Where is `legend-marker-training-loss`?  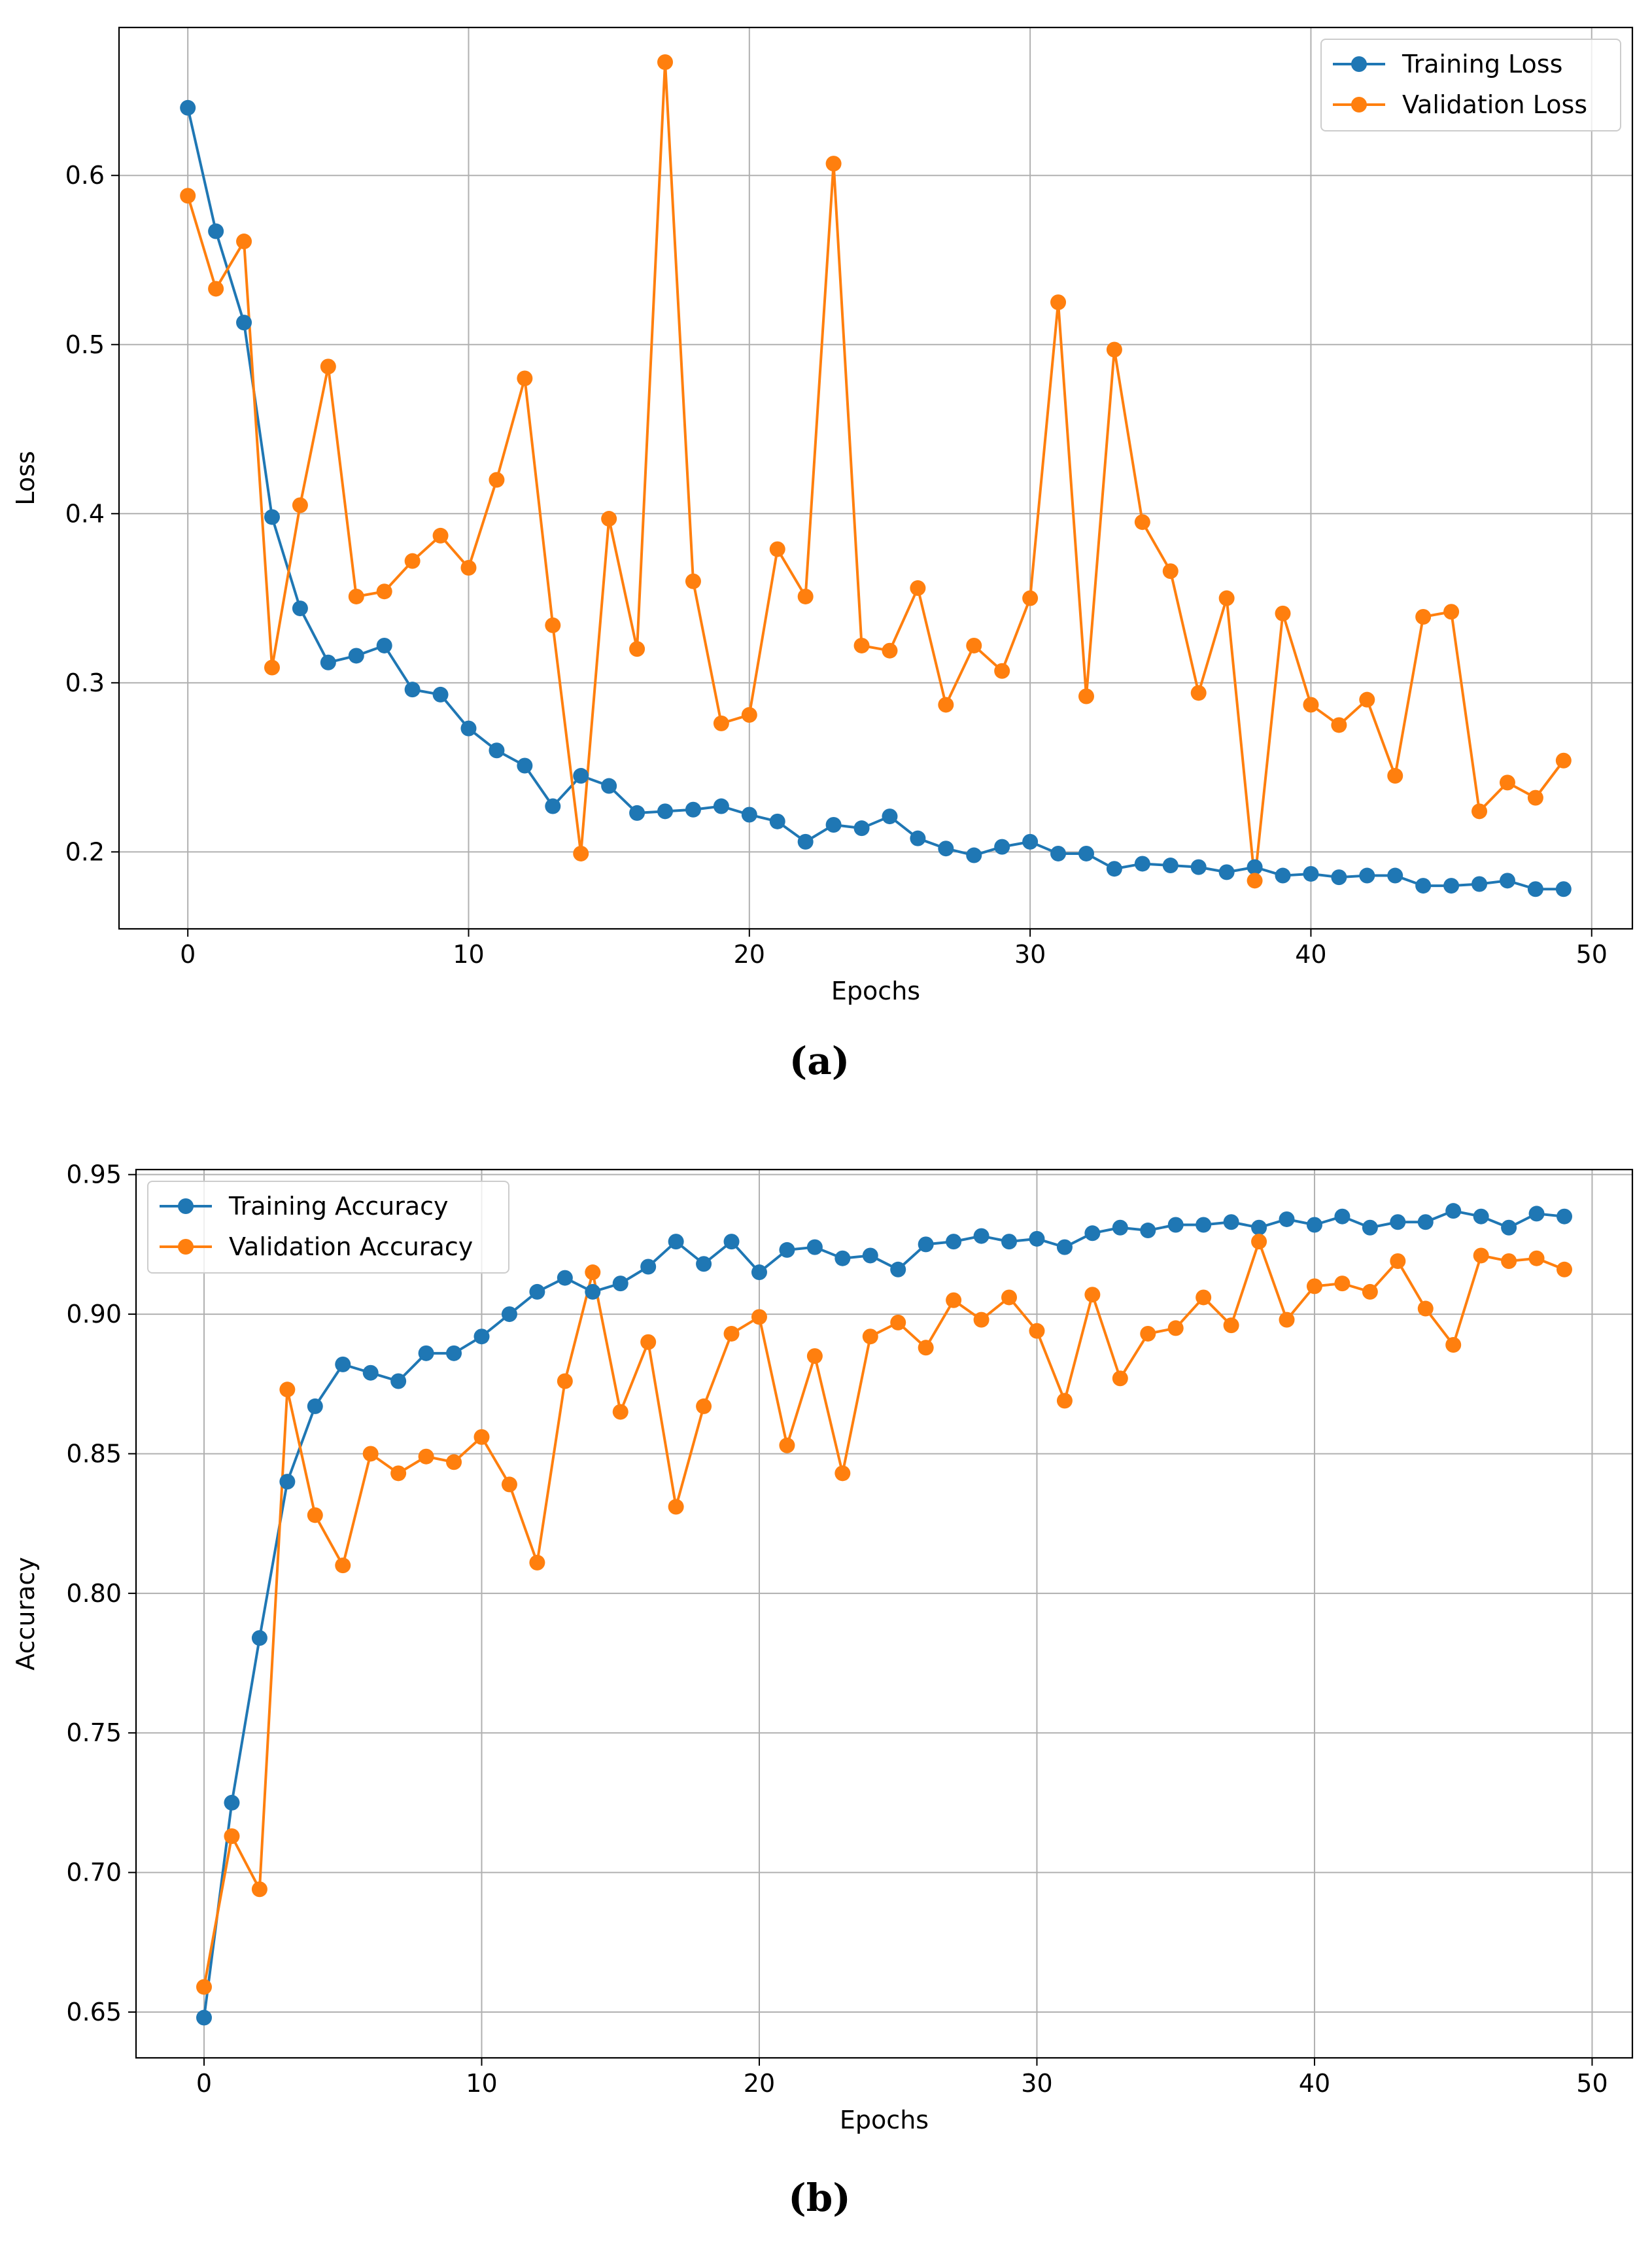 legend-marker-training-loss is located at coordinates (1359, 64).